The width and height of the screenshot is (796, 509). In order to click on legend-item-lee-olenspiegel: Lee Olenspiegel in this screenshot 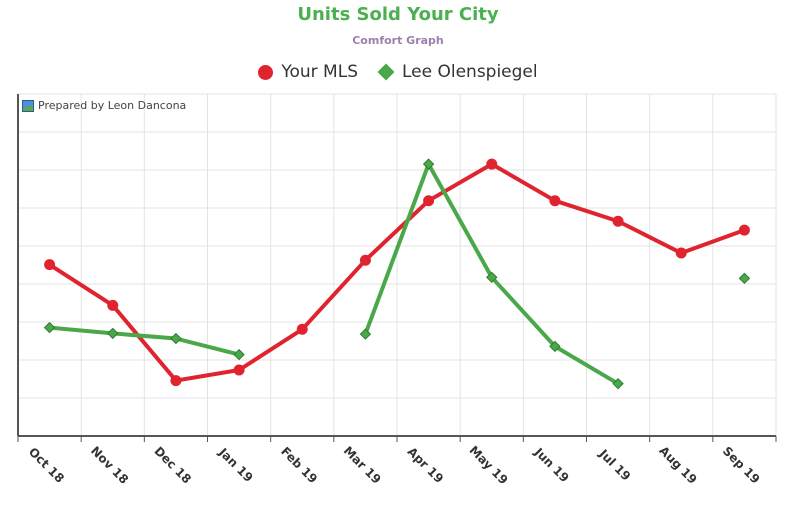, I will do `click(457, 72)`.